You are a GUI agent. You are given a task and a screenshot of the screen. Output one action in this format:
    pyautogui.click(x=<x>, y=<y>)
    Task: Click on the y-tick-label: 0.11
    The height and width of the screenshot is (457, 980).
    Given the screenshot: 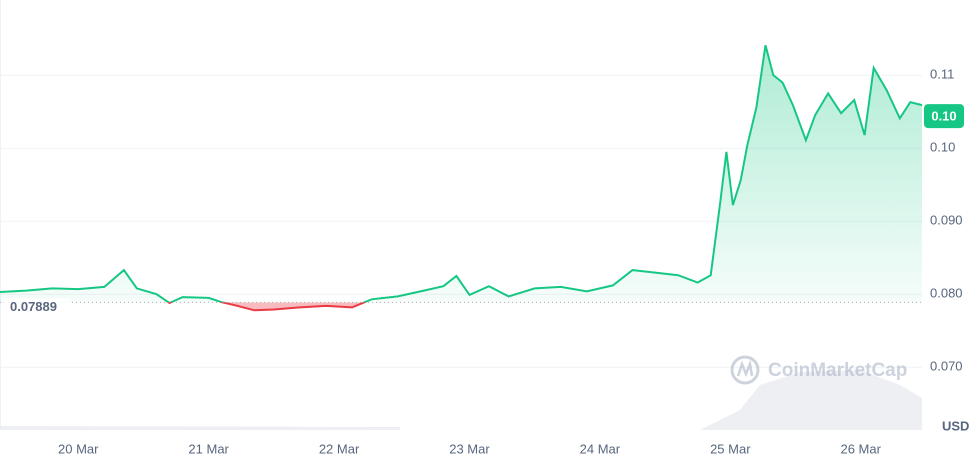 What is the action you would take?
    pyautogui.click(x=942, y=74)
    